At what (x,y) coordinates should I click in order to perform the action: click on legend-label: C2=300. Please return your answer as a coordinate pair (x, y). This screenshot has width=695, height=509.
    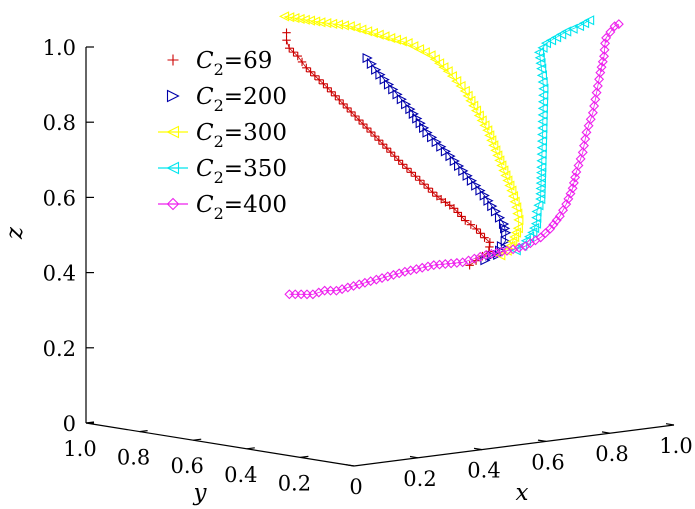
    Looking at the image, I should click on (241, 135).